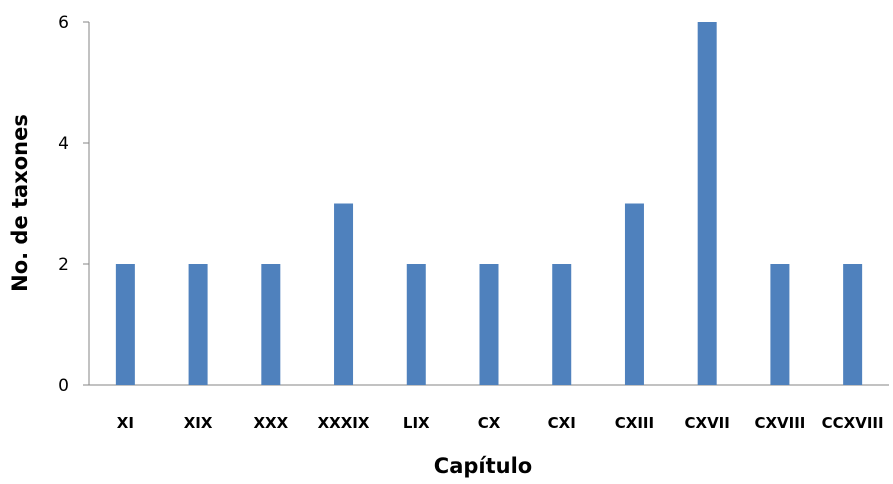  I want to click on x-tick-label: CX, so click(489, 423).